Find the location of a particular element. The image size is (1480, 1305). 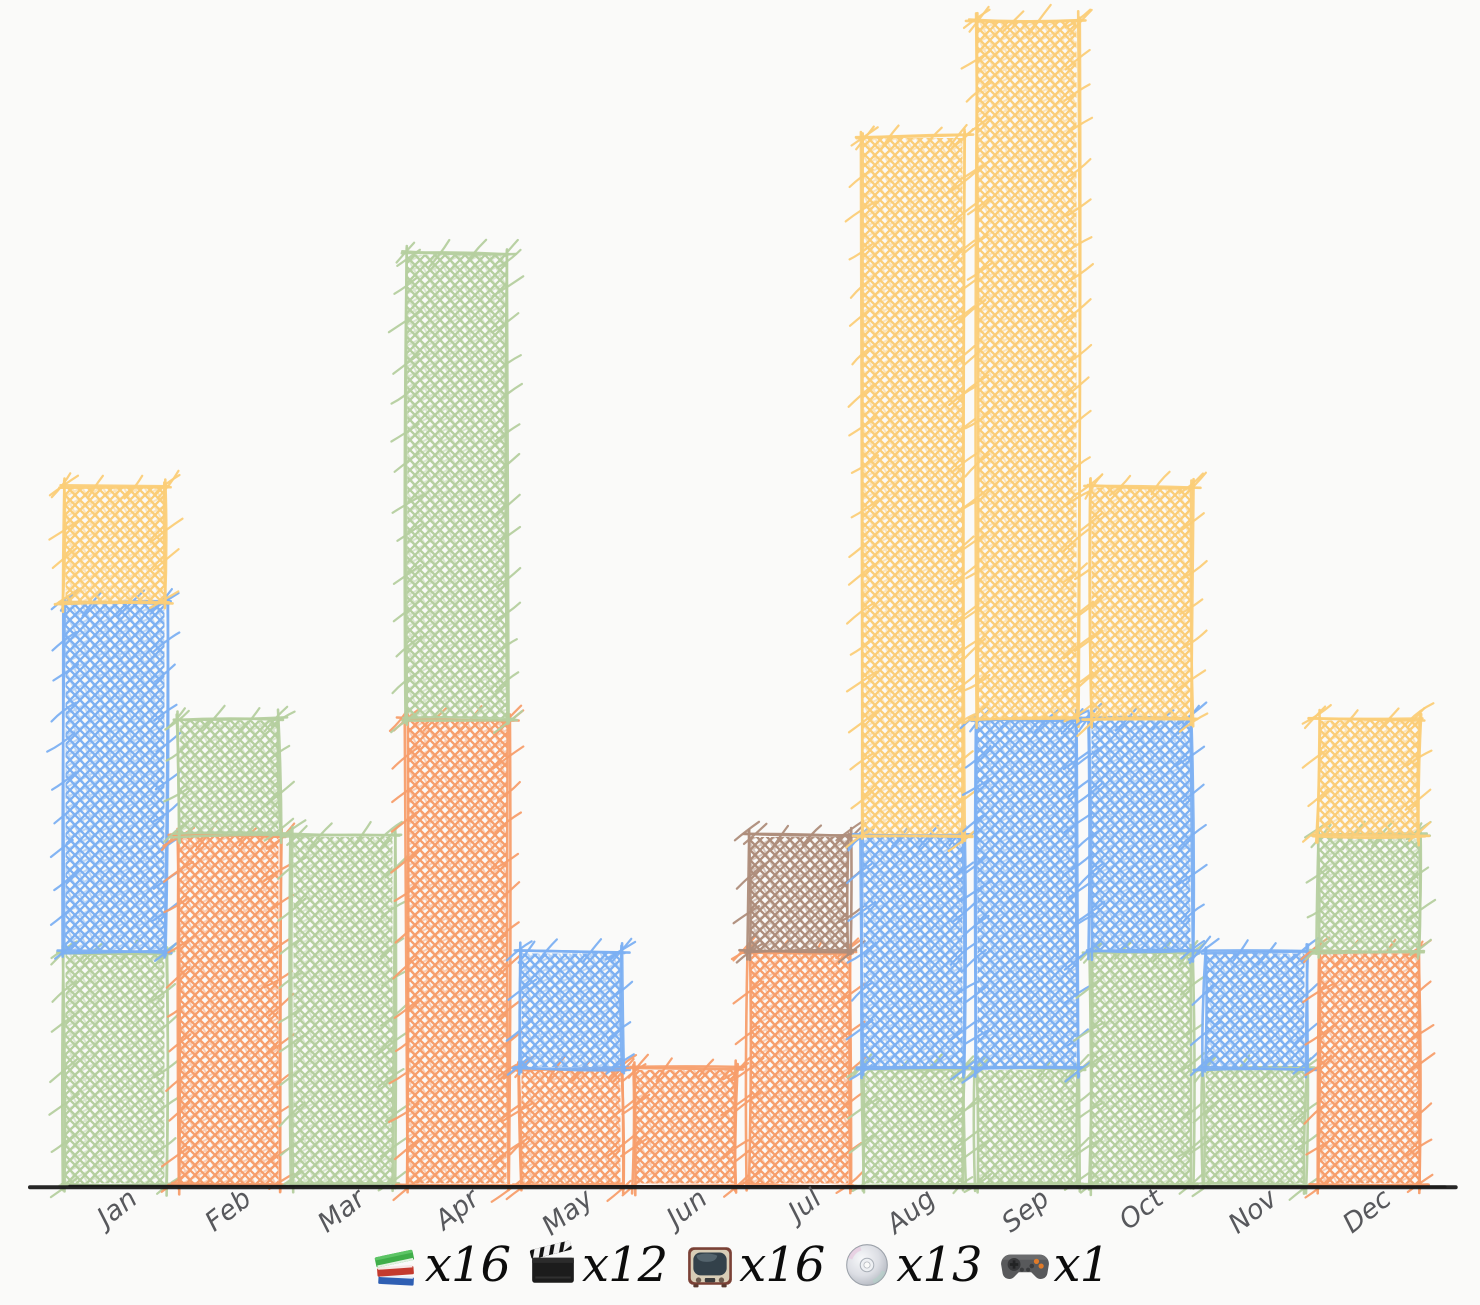

bar-apr is located at coordinates (456, 720).